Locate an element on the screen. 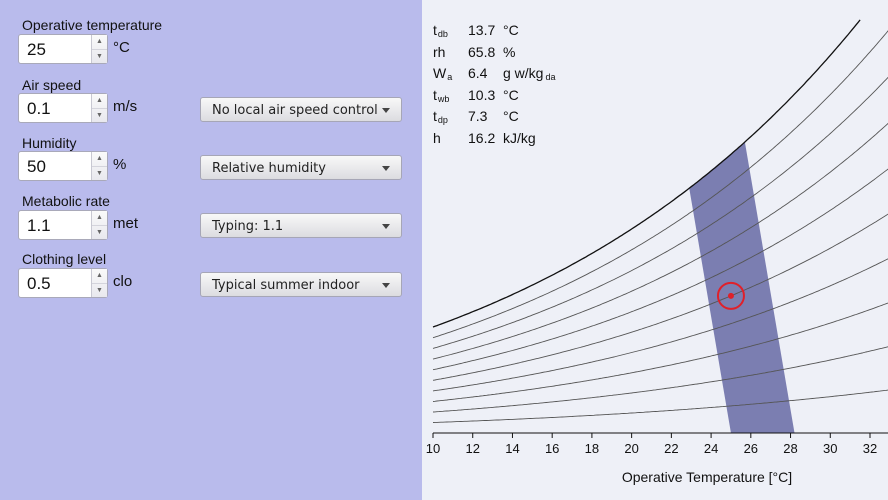  clothing-level-value: 0.5 is located at coordinates (39, 283).